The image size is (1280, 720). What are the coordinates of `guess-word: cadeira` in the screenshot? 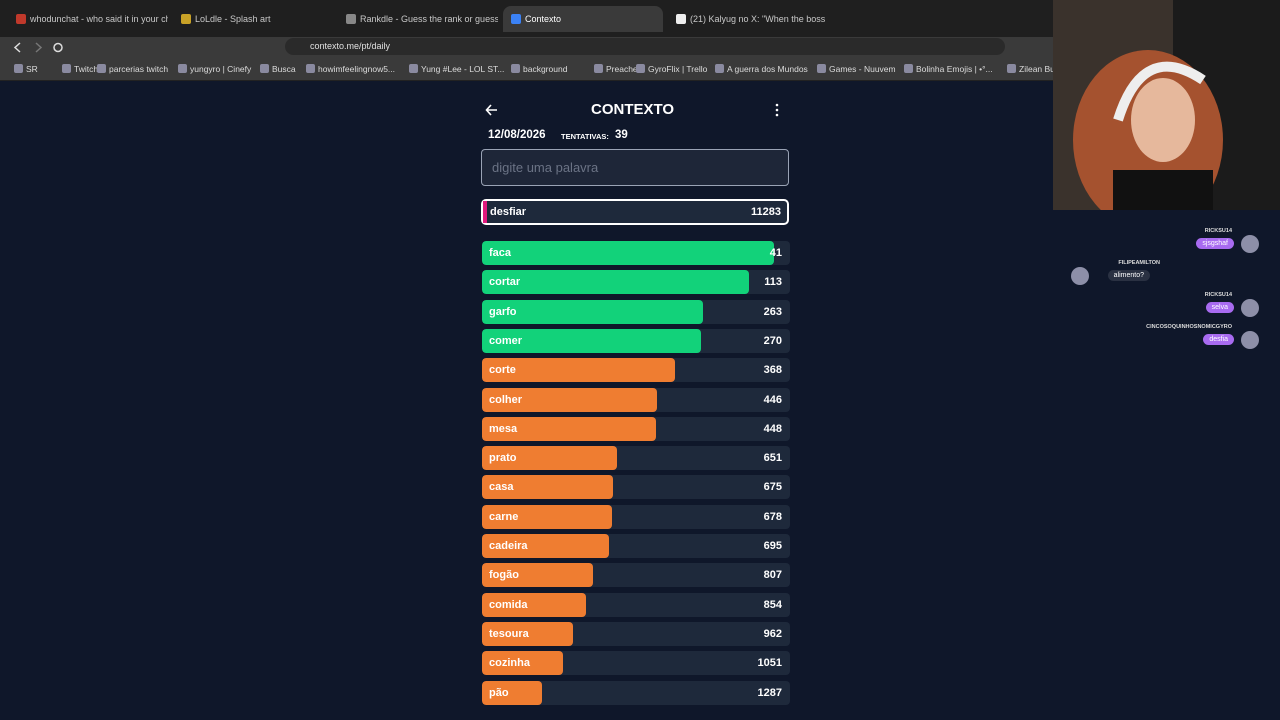 It's located at (508, 546).